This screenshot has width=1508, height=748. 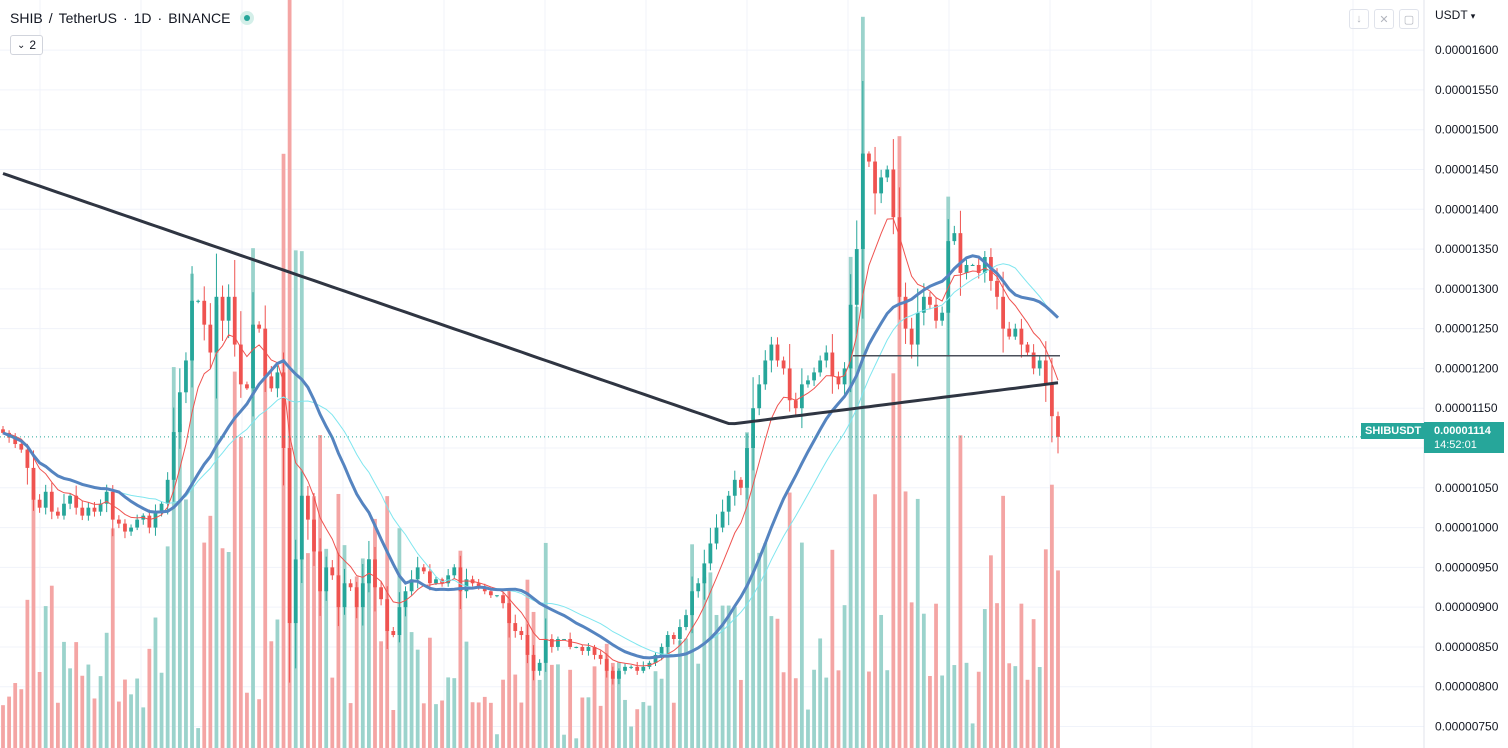 I want to click on collapse-icon: ✕, so click(x=1384, y=19).